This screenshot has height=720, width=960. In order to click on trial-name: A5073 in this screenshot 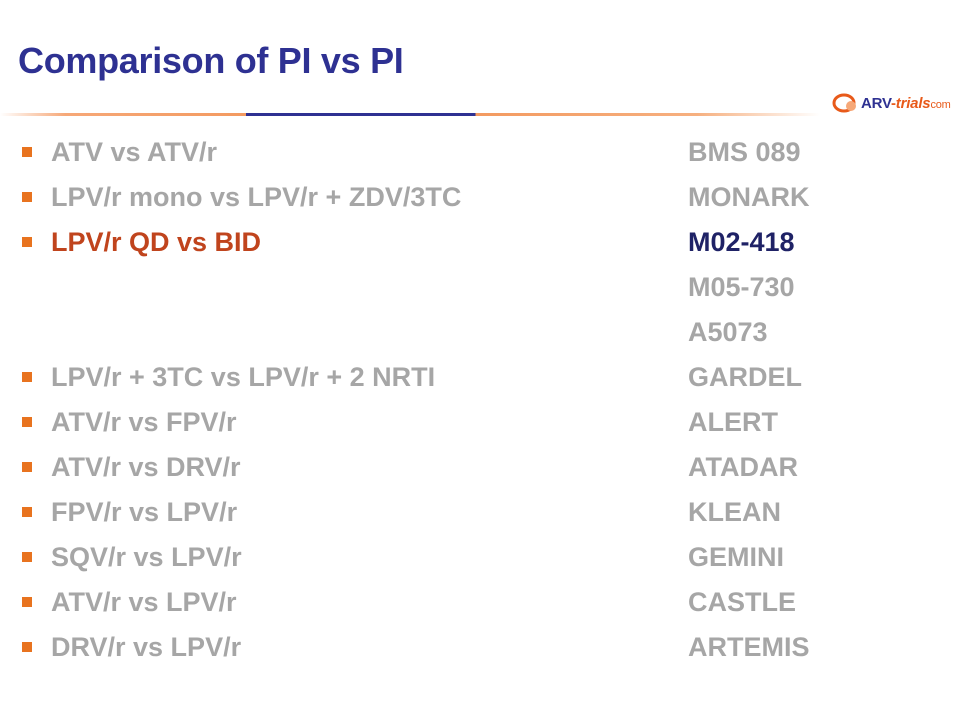, I will do `click(728, 332)`.